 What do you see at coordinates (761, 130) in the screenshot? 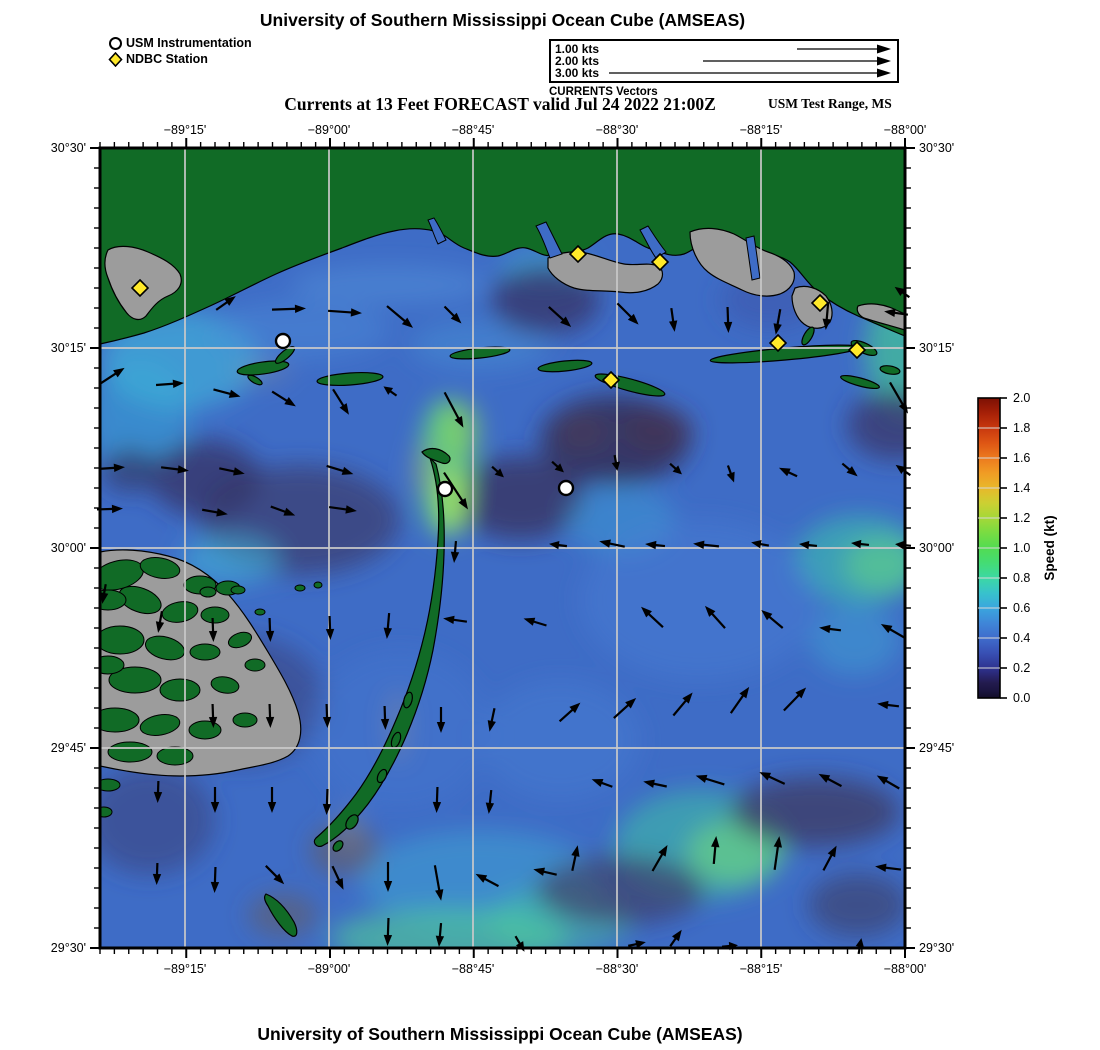
I see `axis-tick-label-top: −88°15'` at bounding box center [761, 130].